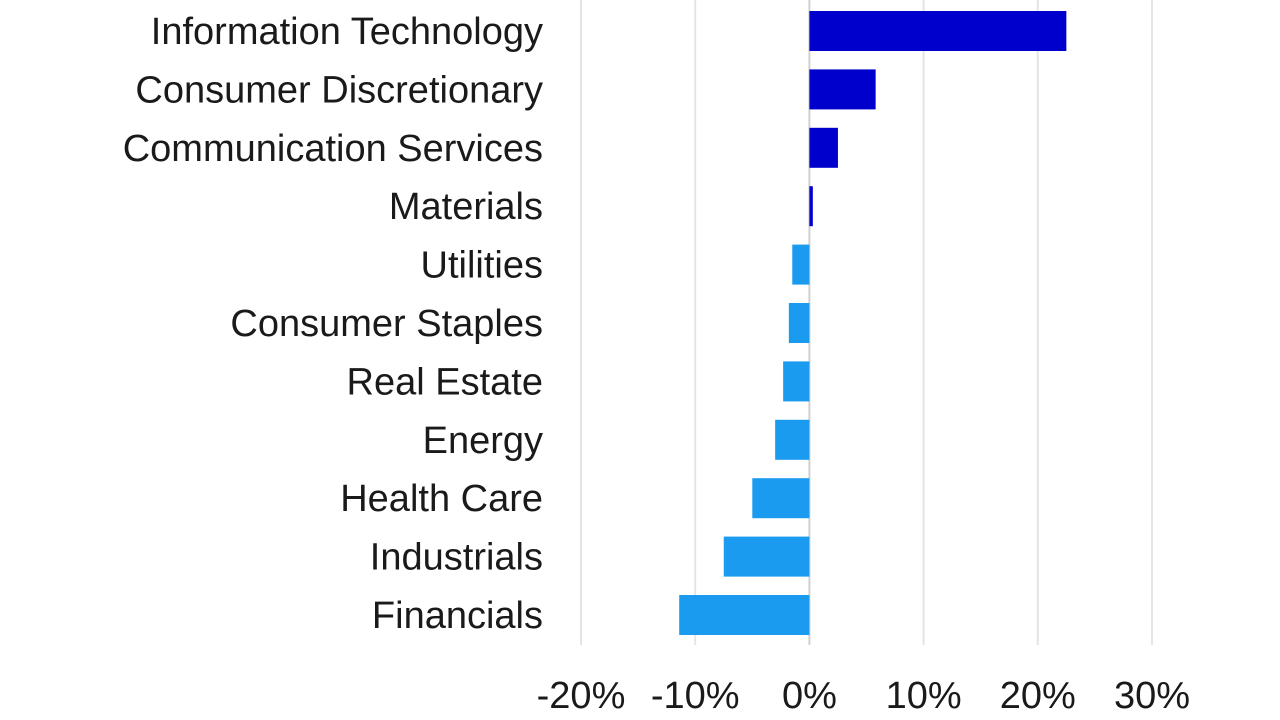  Describe the element at coordinates (456, 558) in the screenshot. I see `category-label: Industrials` at that location.